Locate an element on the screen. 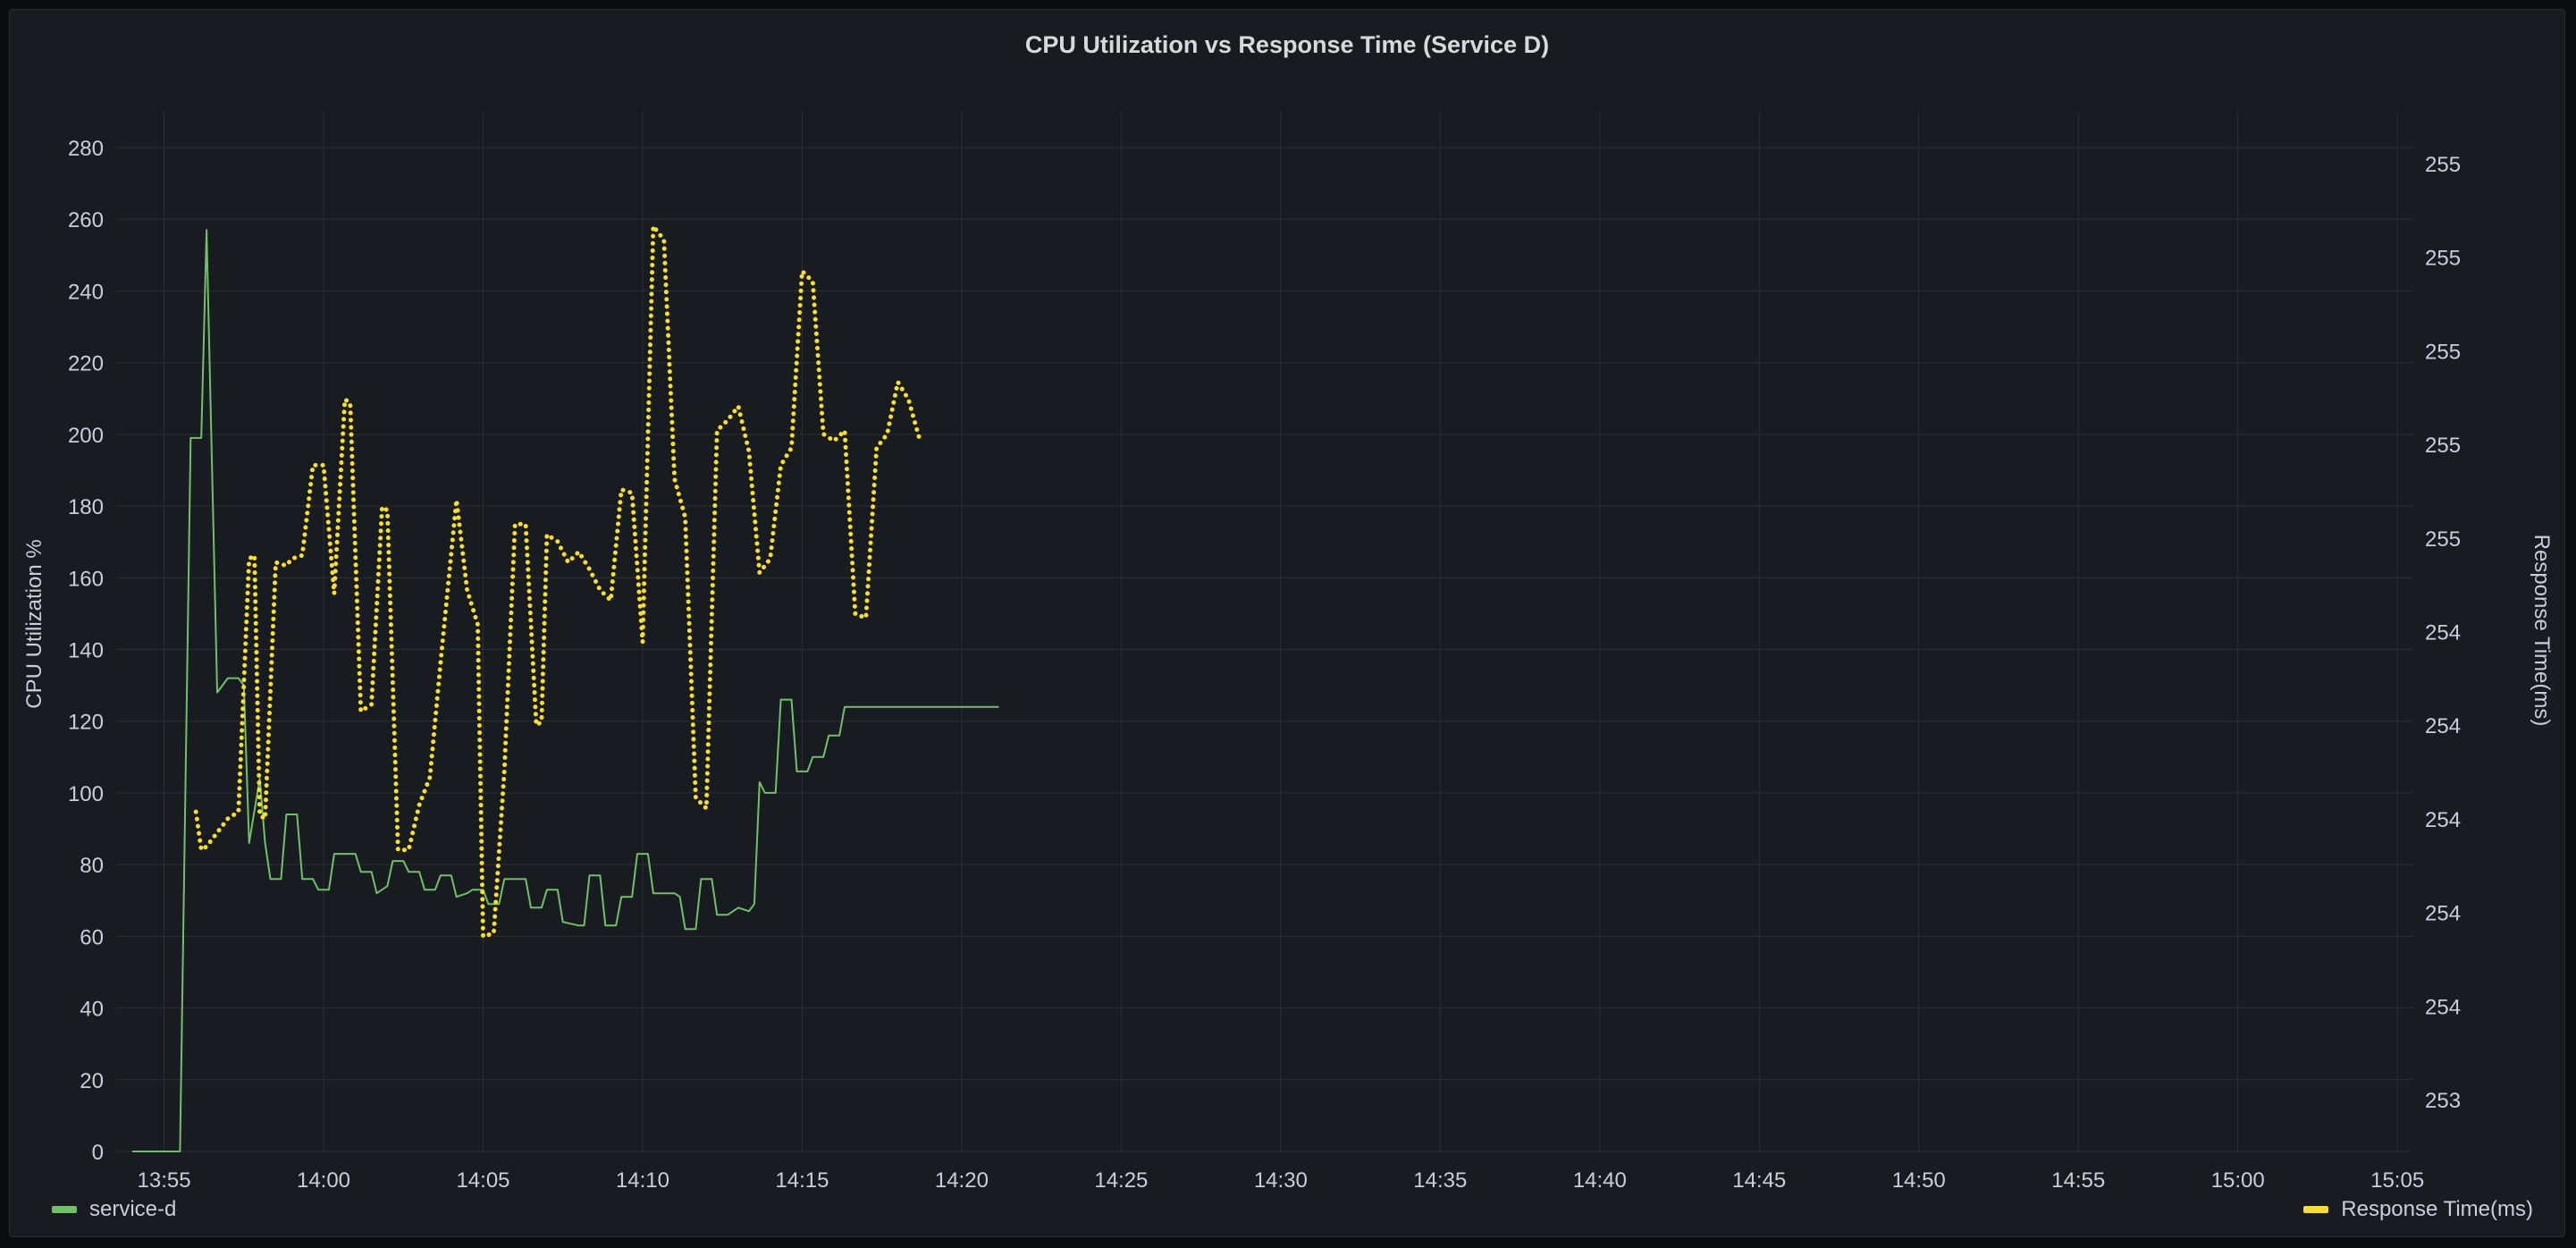 The width and height of the screenshot is (2576, 1248). x-tick-label: 14:05 is located at coordinates (483, 1180).